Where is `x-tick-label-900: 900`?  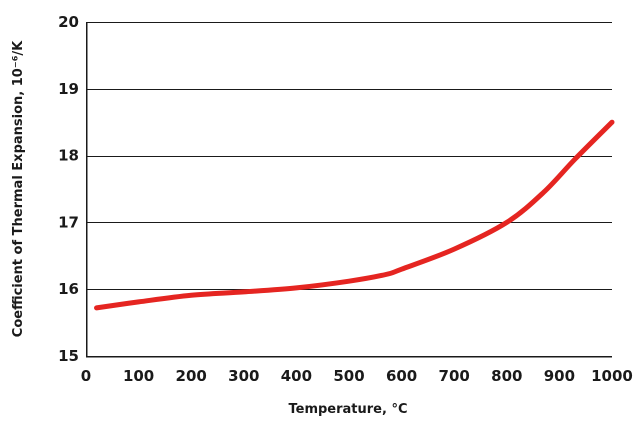
x-tick-label-900: 900 is located at coordinates (559, 376).